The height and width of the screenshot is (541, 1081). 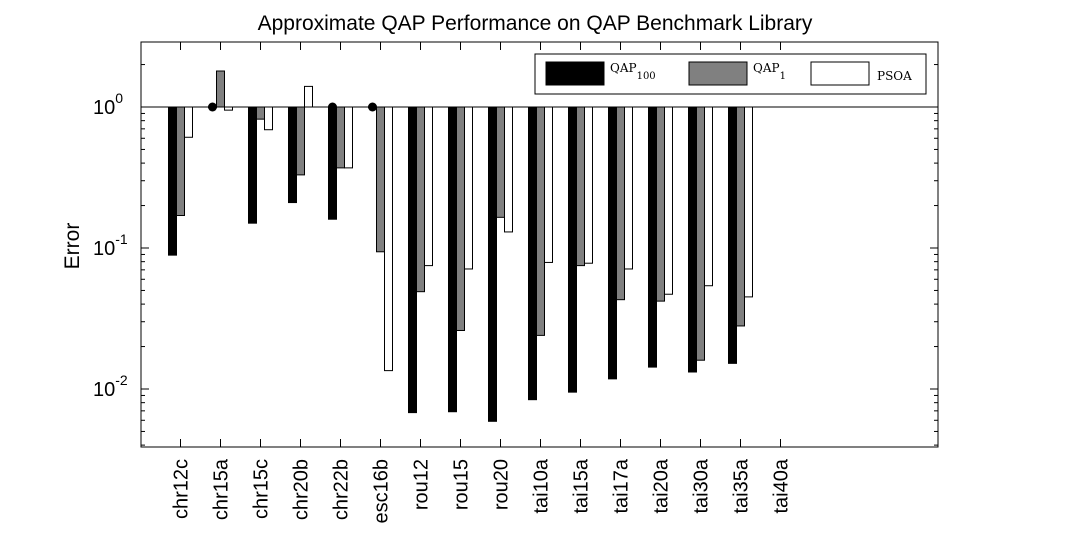 What do you see at coordinates (588, 185) in the screenshot?
I see `bar-tai15a-psoa` at bounding box center [588, 185].